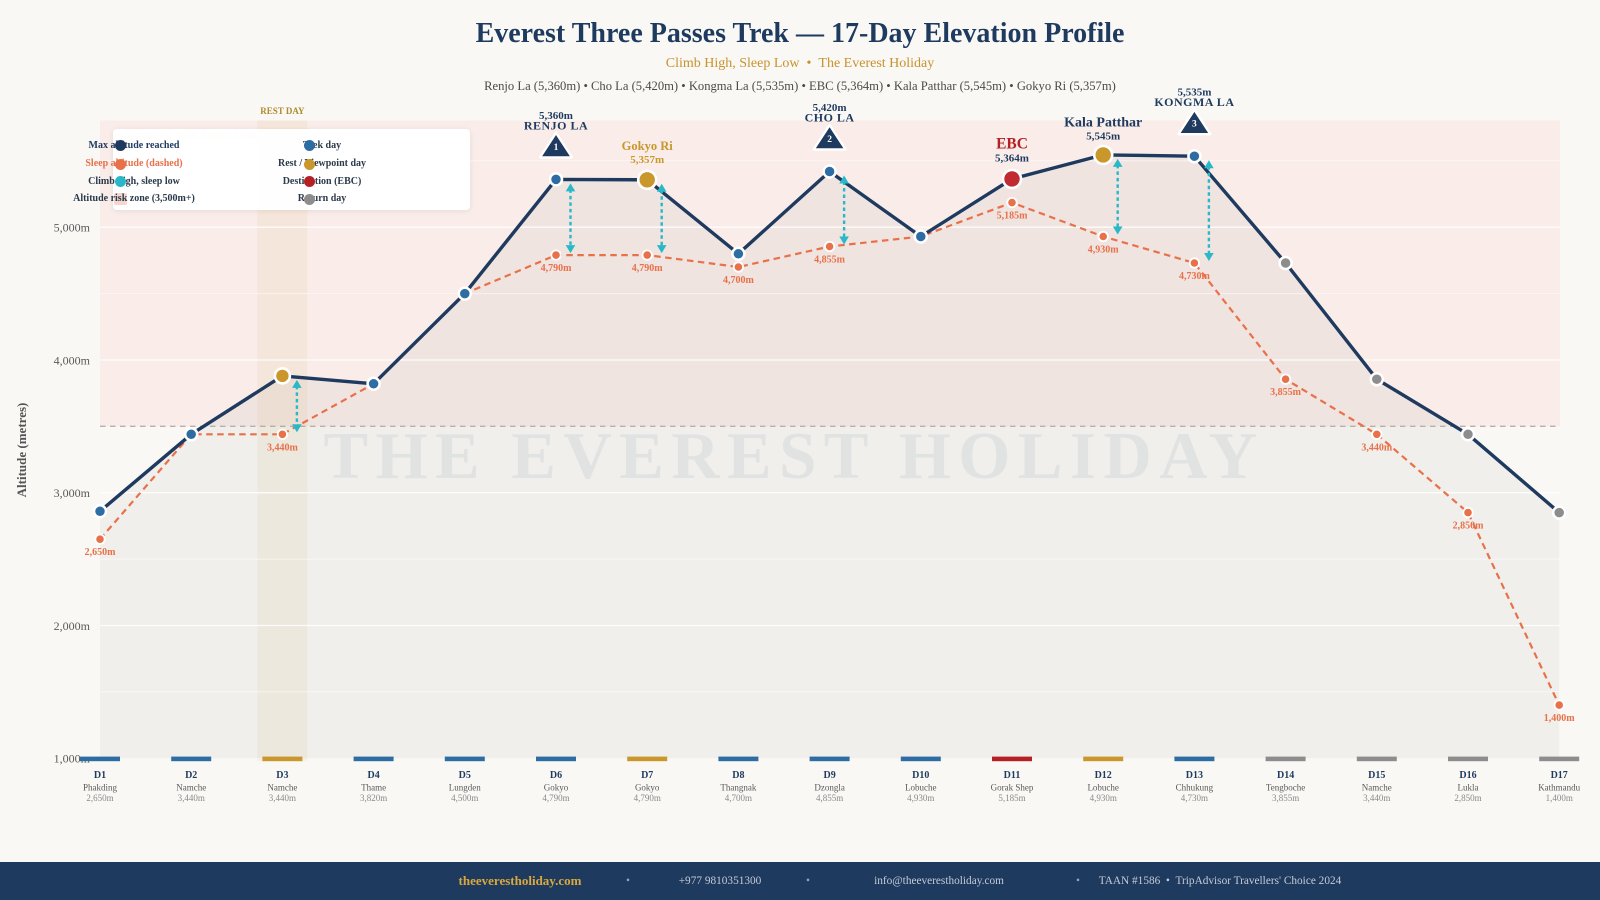 This screenshot has height=900, width=1600. What do you see at coordinates (829, 775) in the screenshot?
I see `svg-text: D9` at bounding box center [829, 775].